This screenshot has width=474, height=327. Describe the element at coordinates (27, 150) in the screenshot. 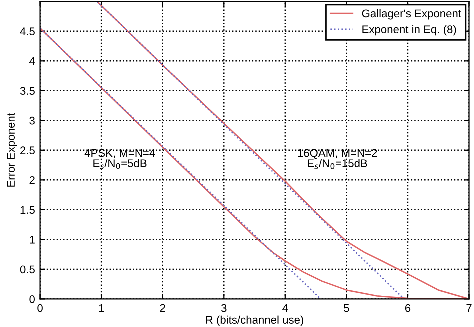

I see `y-tick-label: 2.5` at that location.